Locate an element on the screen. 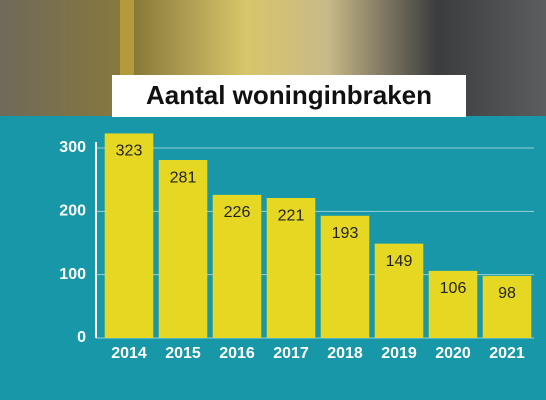  value-label: 193 is located at coordinates (345, 233).